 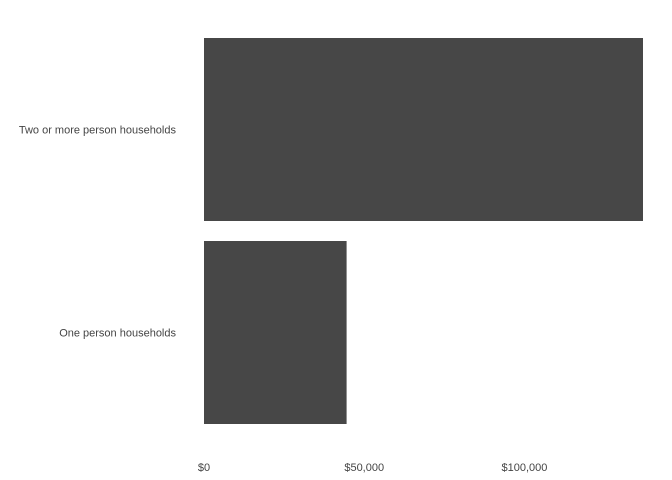 I want to click on x-tick-label: $100,000, so click(x=524, y=468).